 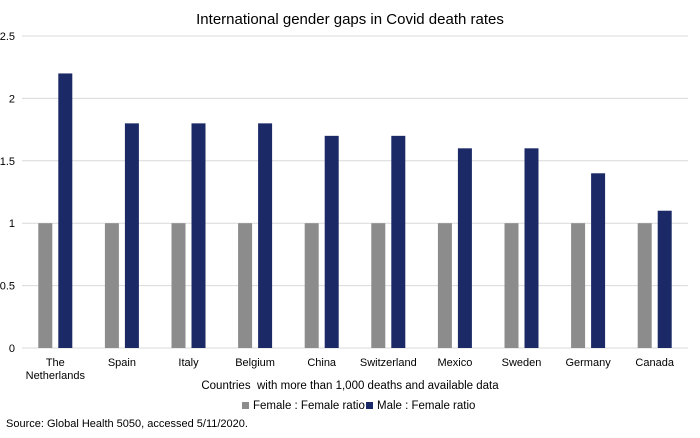 I want to click on y-tick-label: 2.5, so click(x=7, y=37).